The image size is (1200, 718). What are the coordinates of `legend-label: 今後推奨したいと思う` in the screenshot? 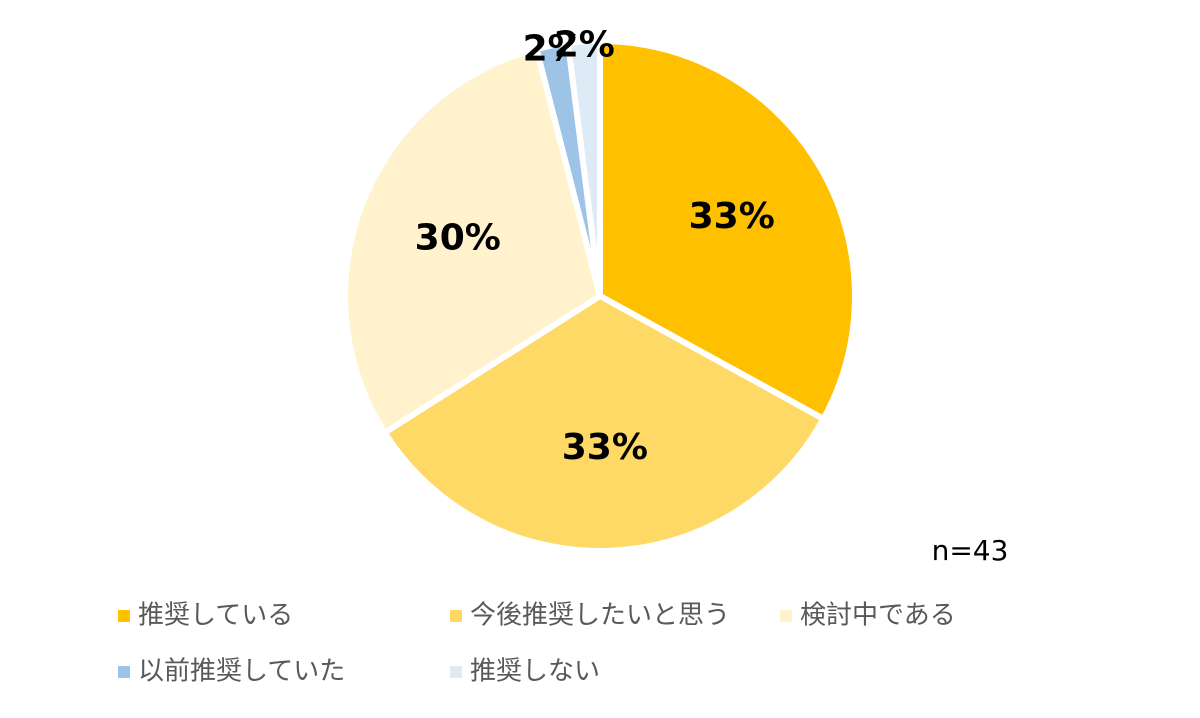 It's located at (600, 616).